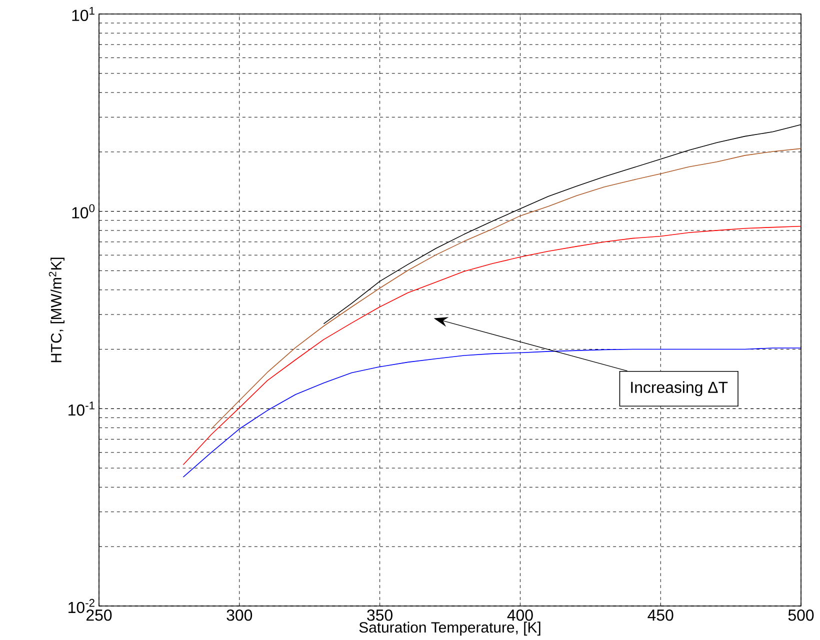 The image size is (820, 640). Describe the element at coordinates (801, 615) in the screenshot. I see `x-tick-label: 500` at that location.